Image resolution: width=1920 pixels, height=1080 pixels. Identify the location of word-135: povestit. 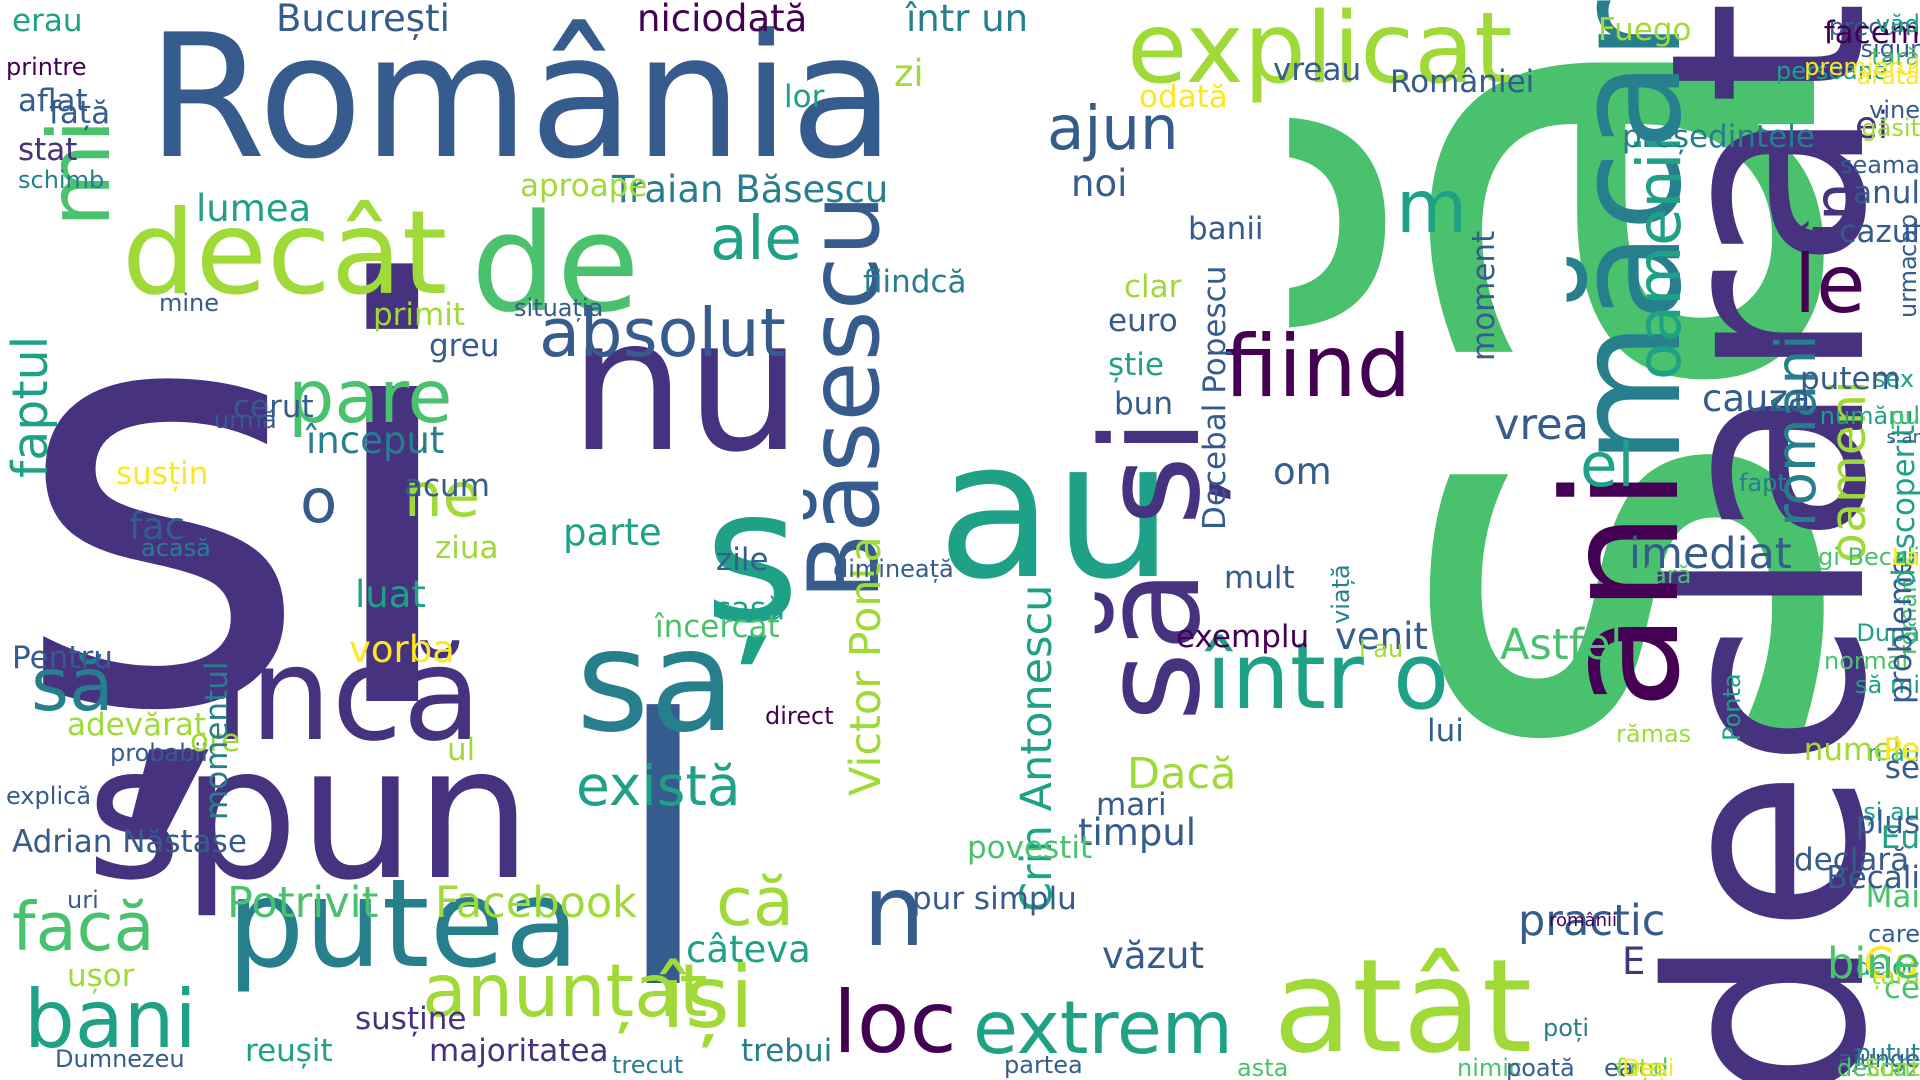
(1030, 848).